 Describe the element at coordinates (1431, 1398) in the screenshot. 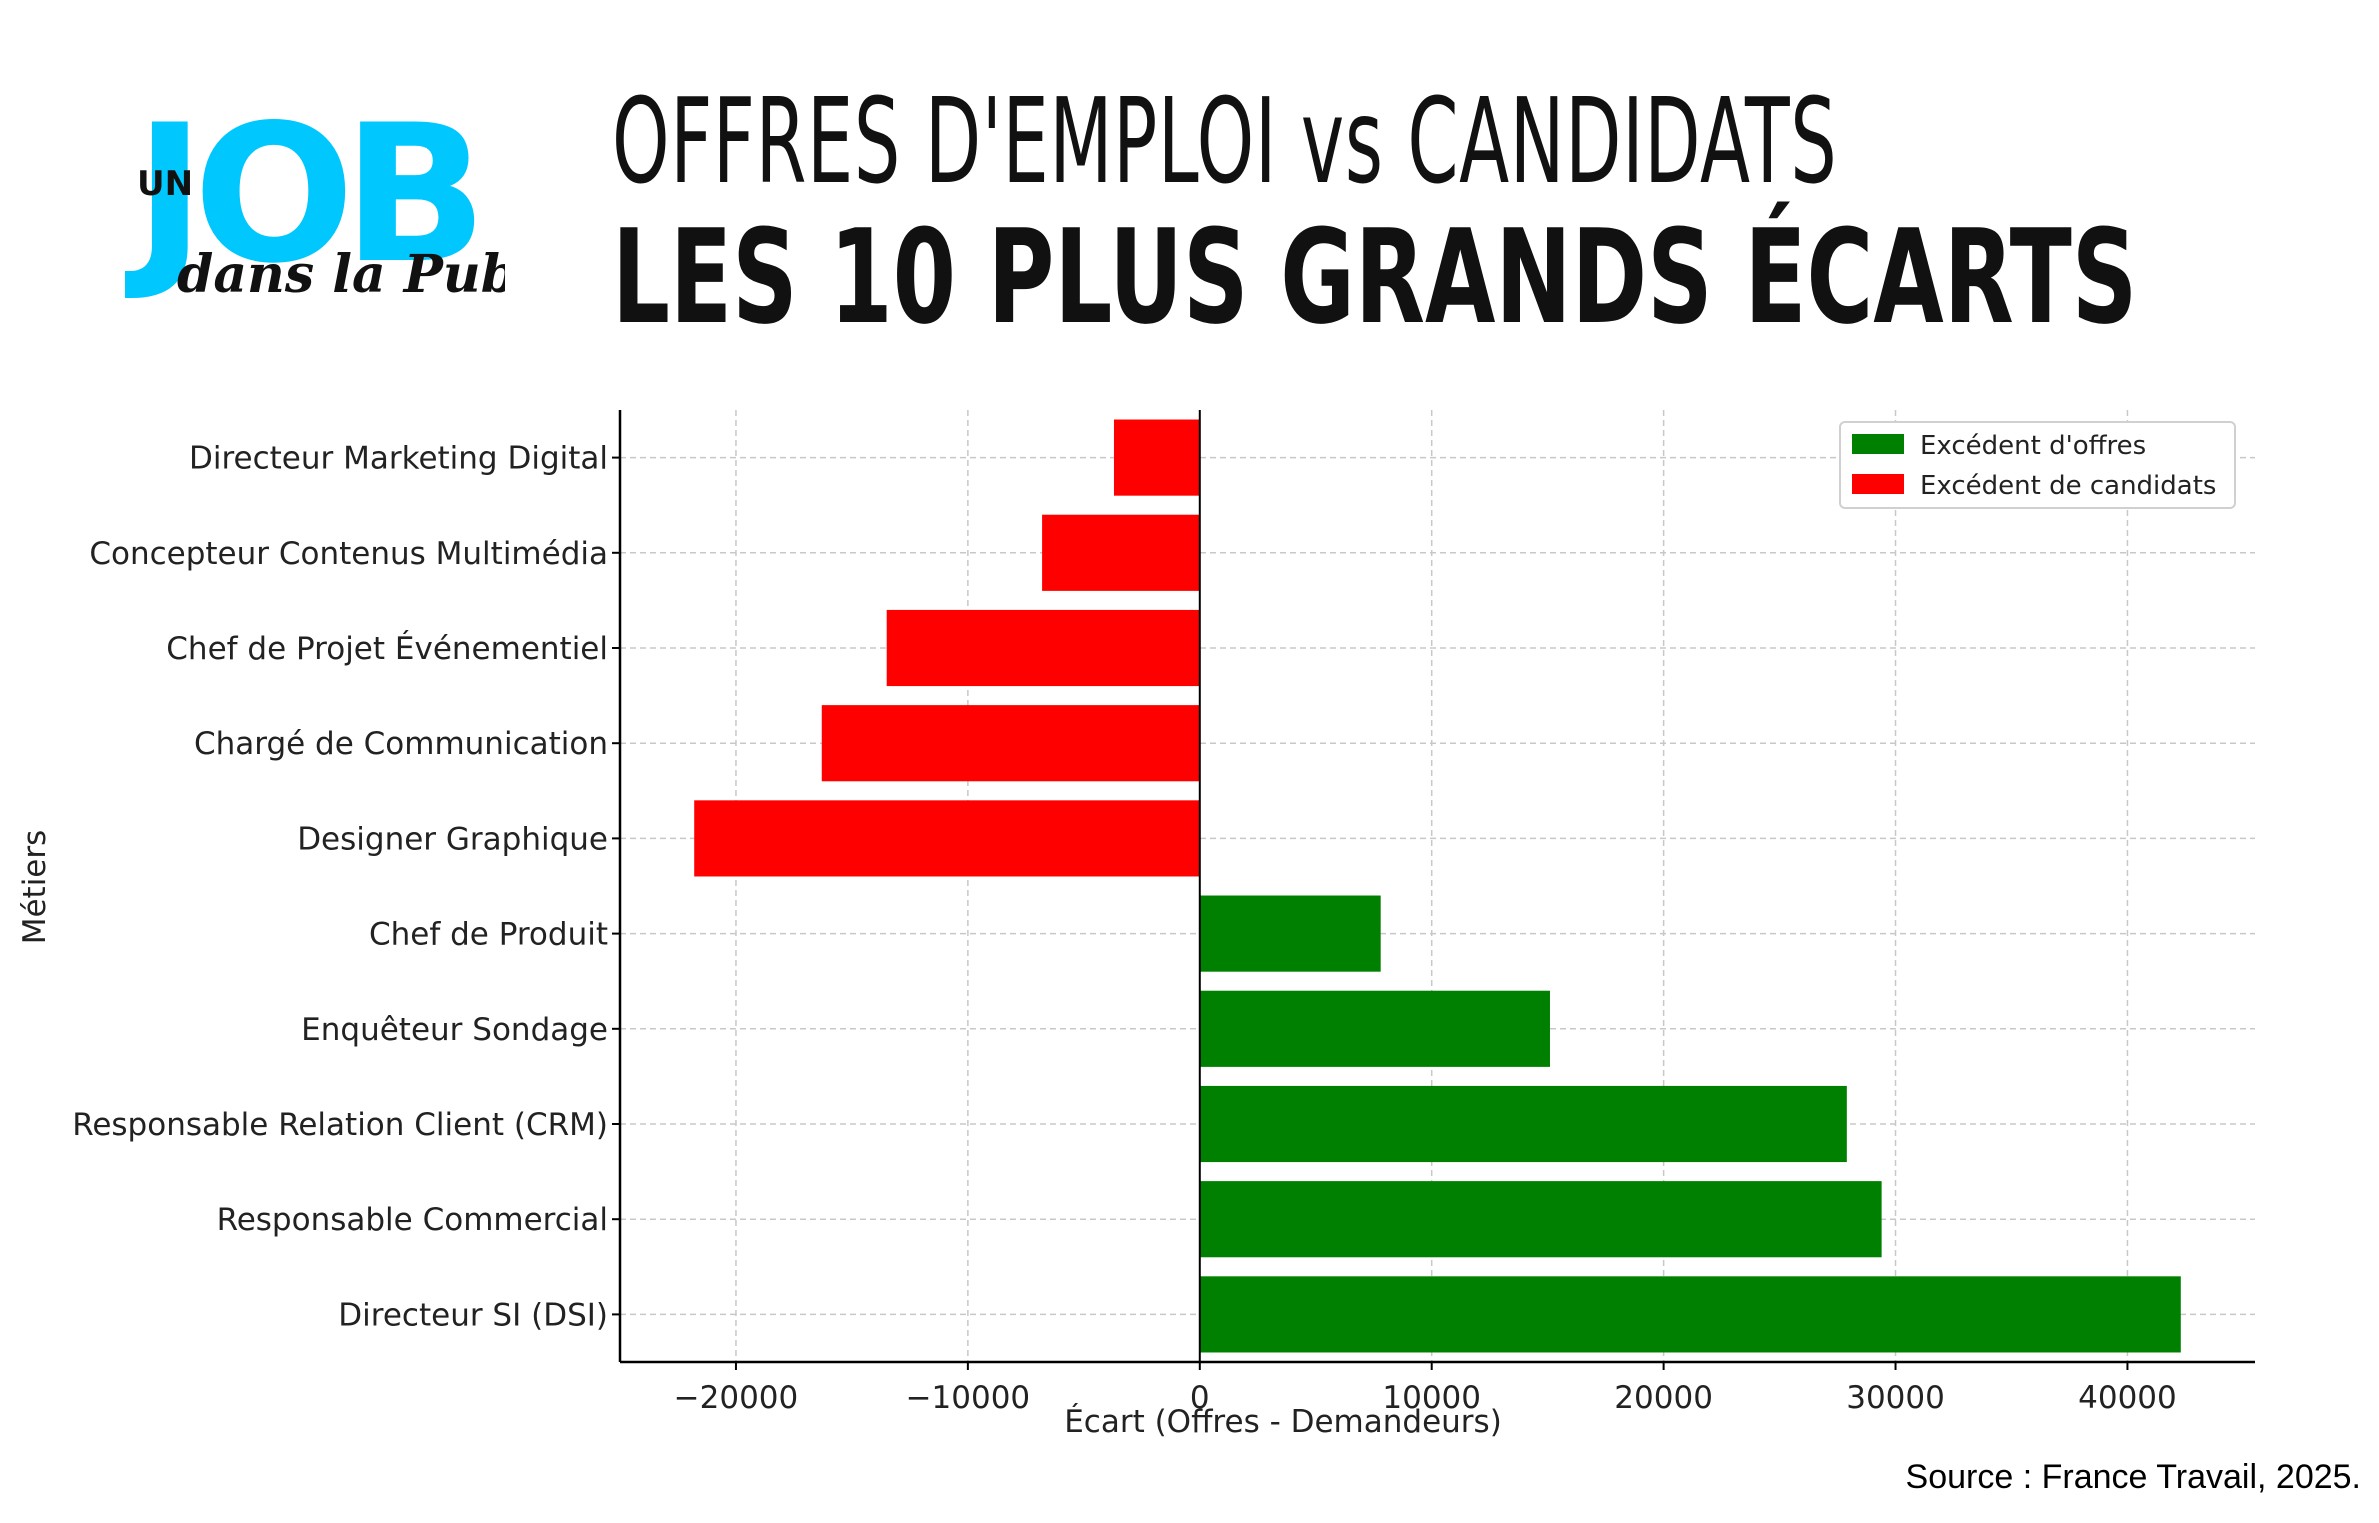

I see `x-tick-label: 10000` at that location.